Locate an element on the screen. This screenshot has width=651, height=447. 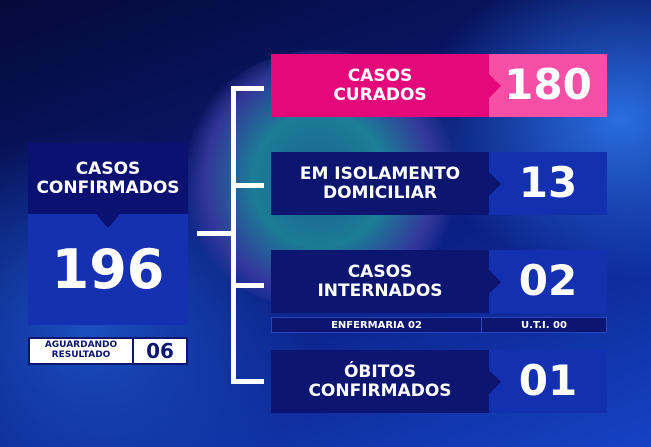
recovered-row: CASOS CURADOS 180 is located at coordinates (439, 85).